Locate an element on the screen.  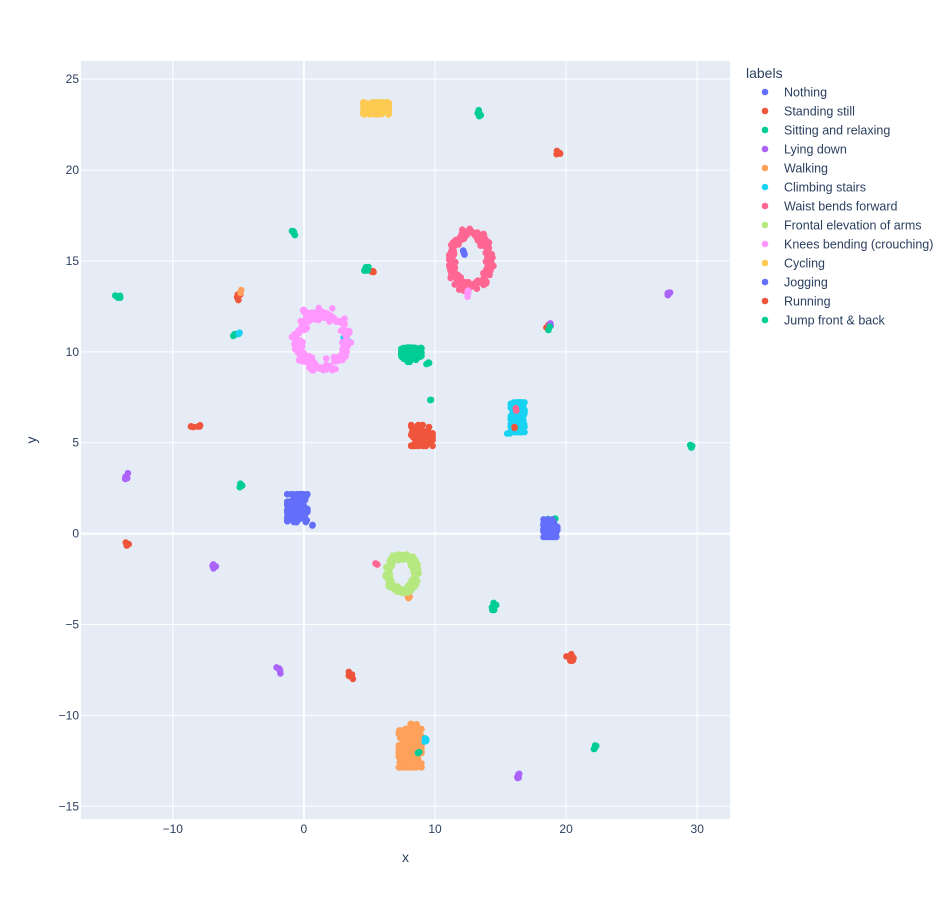
legend-label: Sitting and relaxing is located at coordinates (837, 131).